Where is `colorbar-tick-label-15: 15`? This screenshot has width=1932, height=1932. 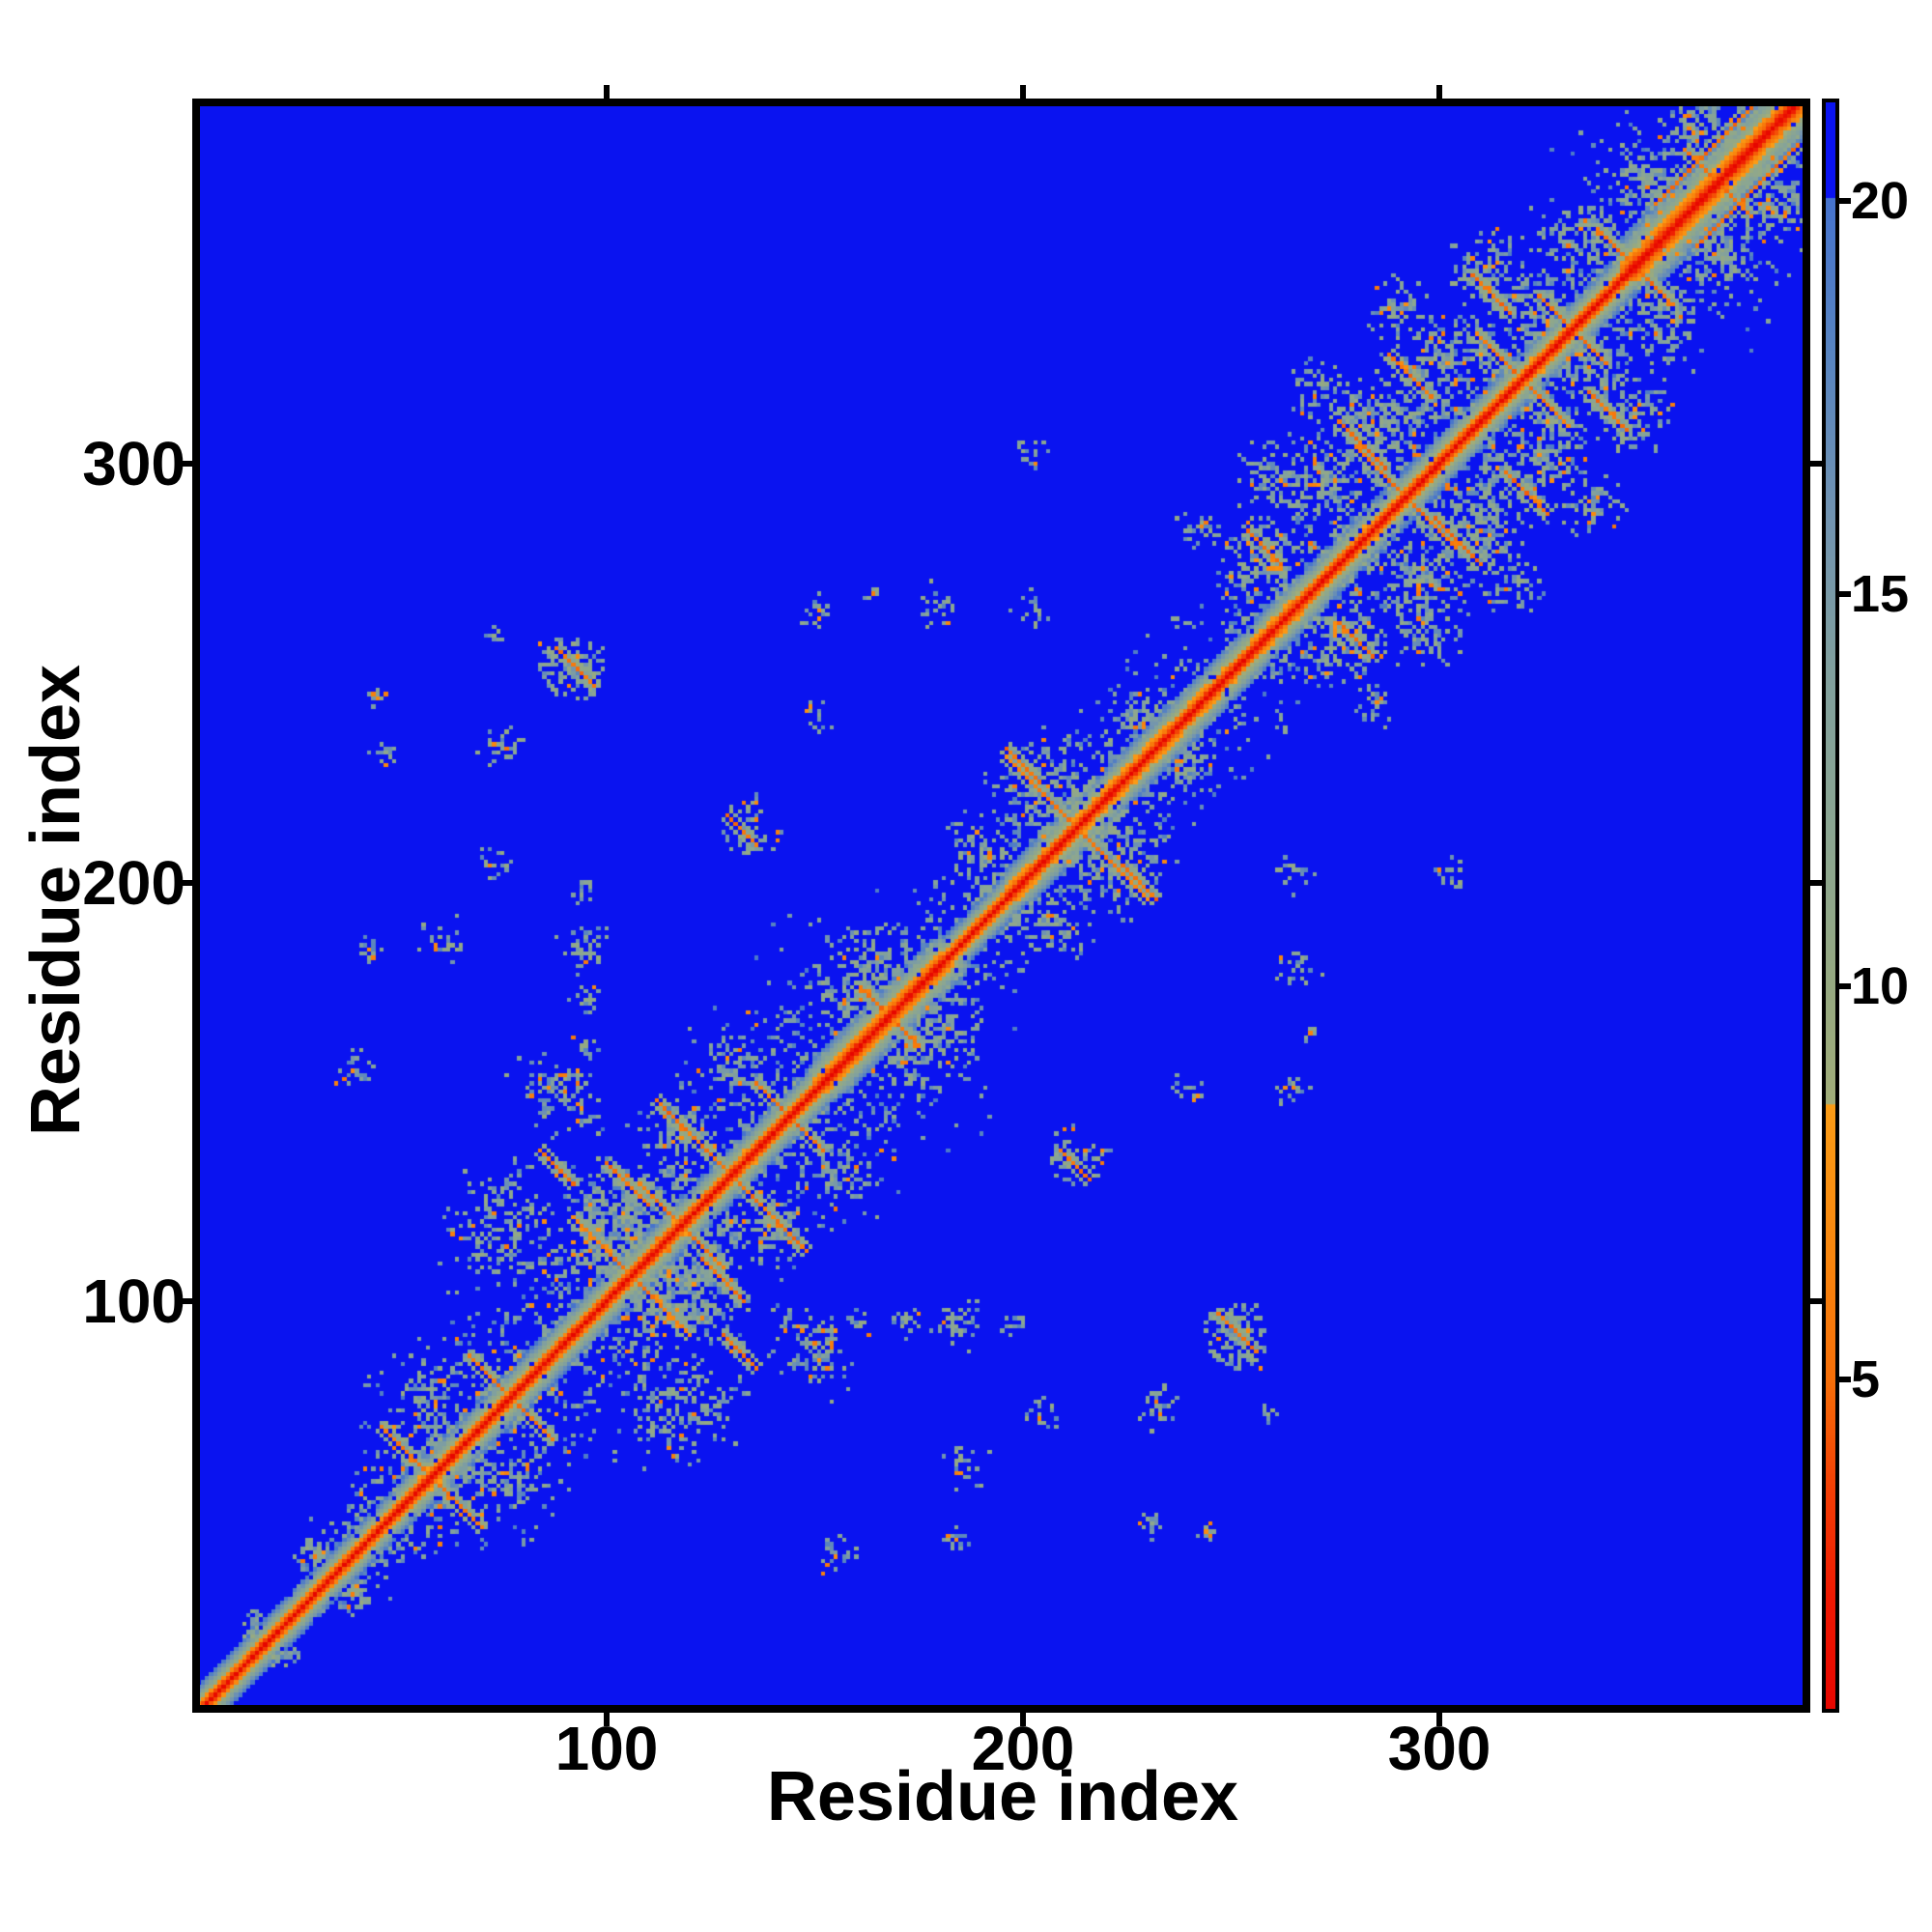
colorbar-tick-label-15: 15 is located at coordinates (1880, 594).